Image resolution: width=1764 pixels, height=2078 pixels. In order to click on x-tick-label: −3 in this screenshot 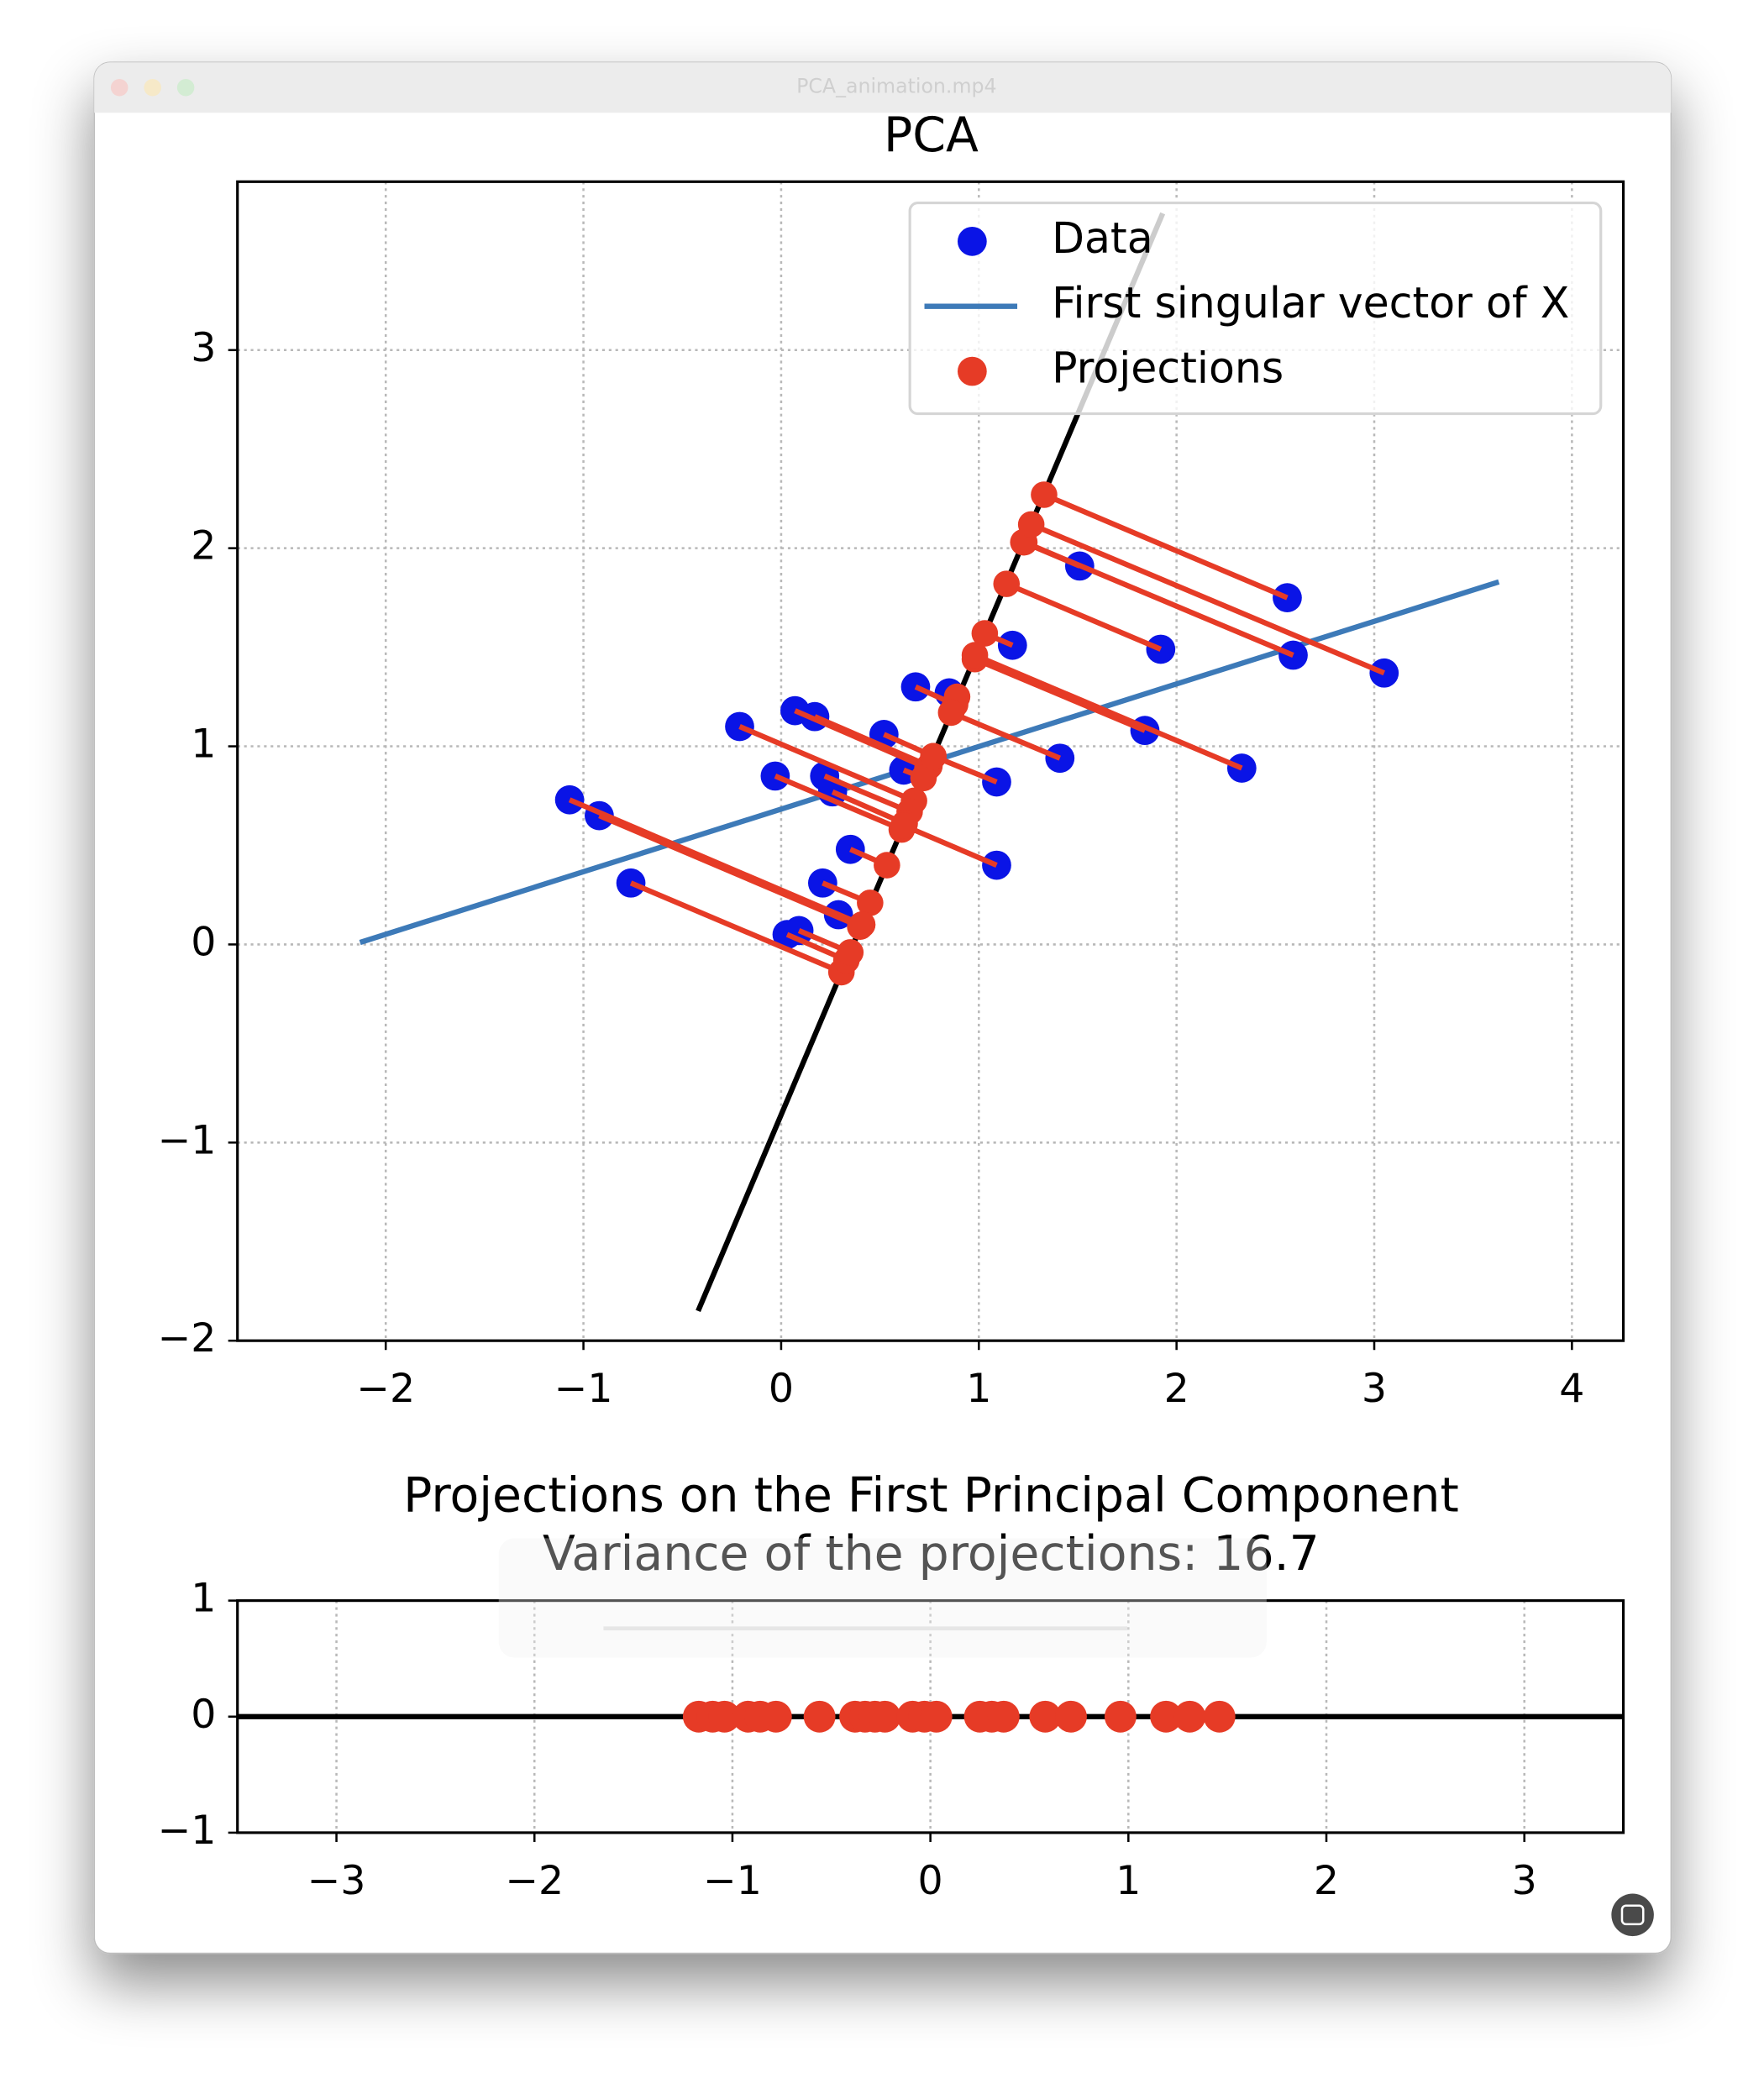, I will do `click(336, 1881)`.